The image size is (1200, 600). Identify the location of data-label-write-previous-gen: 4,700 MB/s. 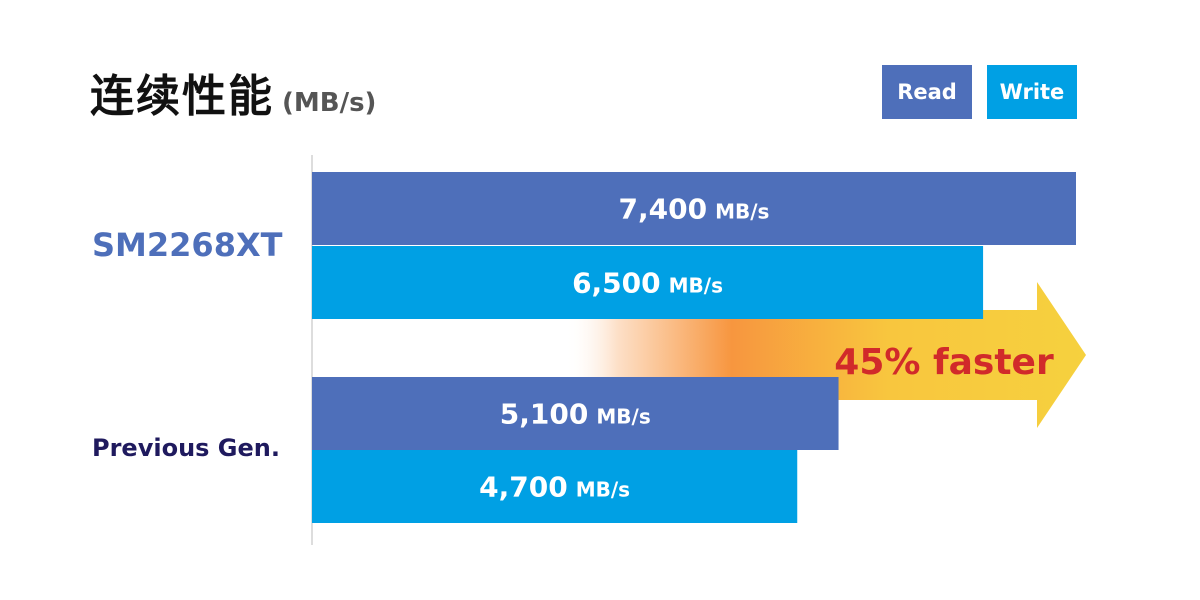
(554, 487).